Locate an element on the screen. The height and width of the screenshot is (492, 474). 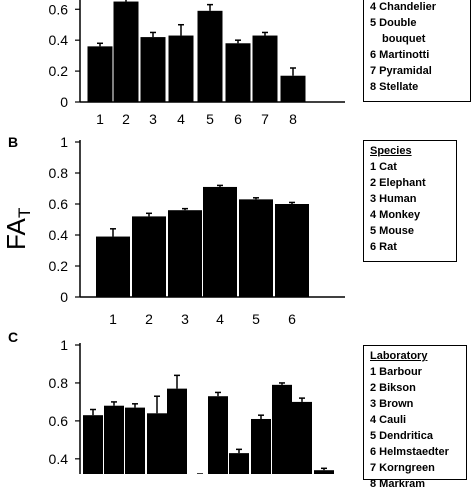
legend-item: 5 Dendritica is located at coordinates (401, 436).